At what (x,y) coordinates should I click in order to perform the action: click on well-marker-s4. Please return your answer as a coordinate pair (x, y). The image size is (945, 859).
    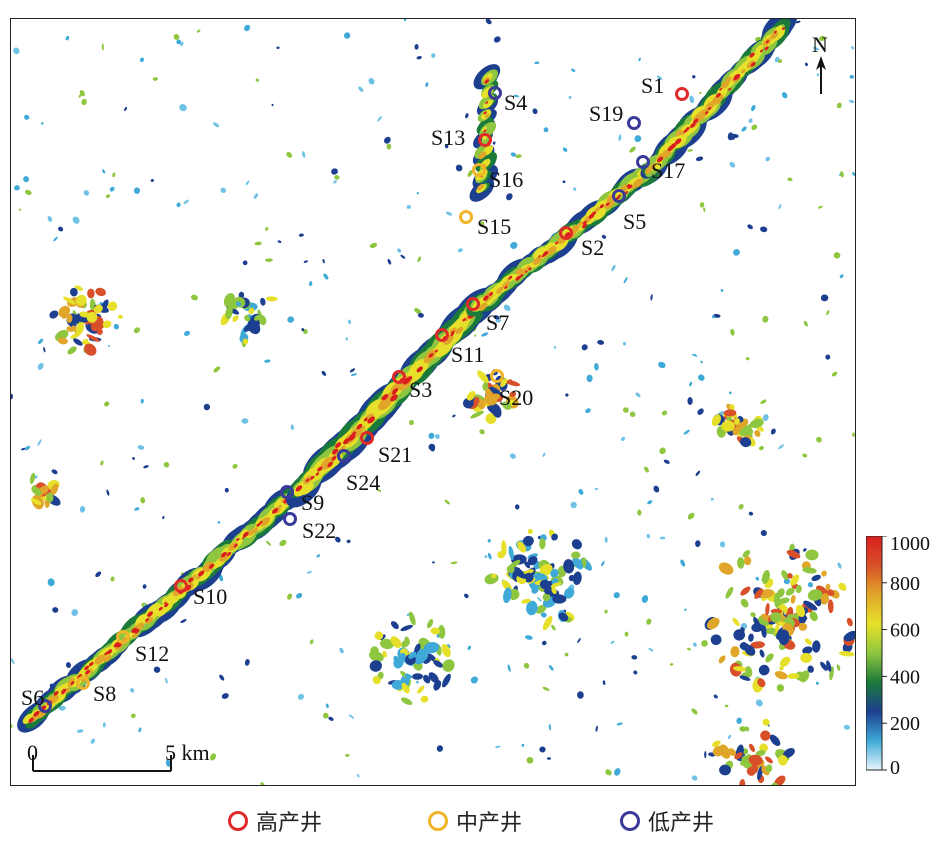
    Looking at the image, I should click on (495, 93).